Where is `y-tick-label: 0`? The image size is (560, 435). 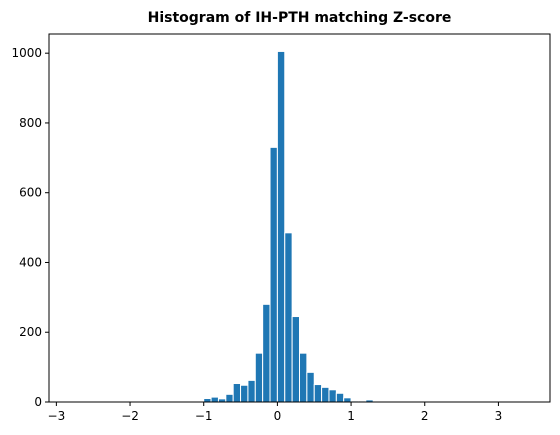
y-tick-label: 0 is located at coordinates (38, 402).